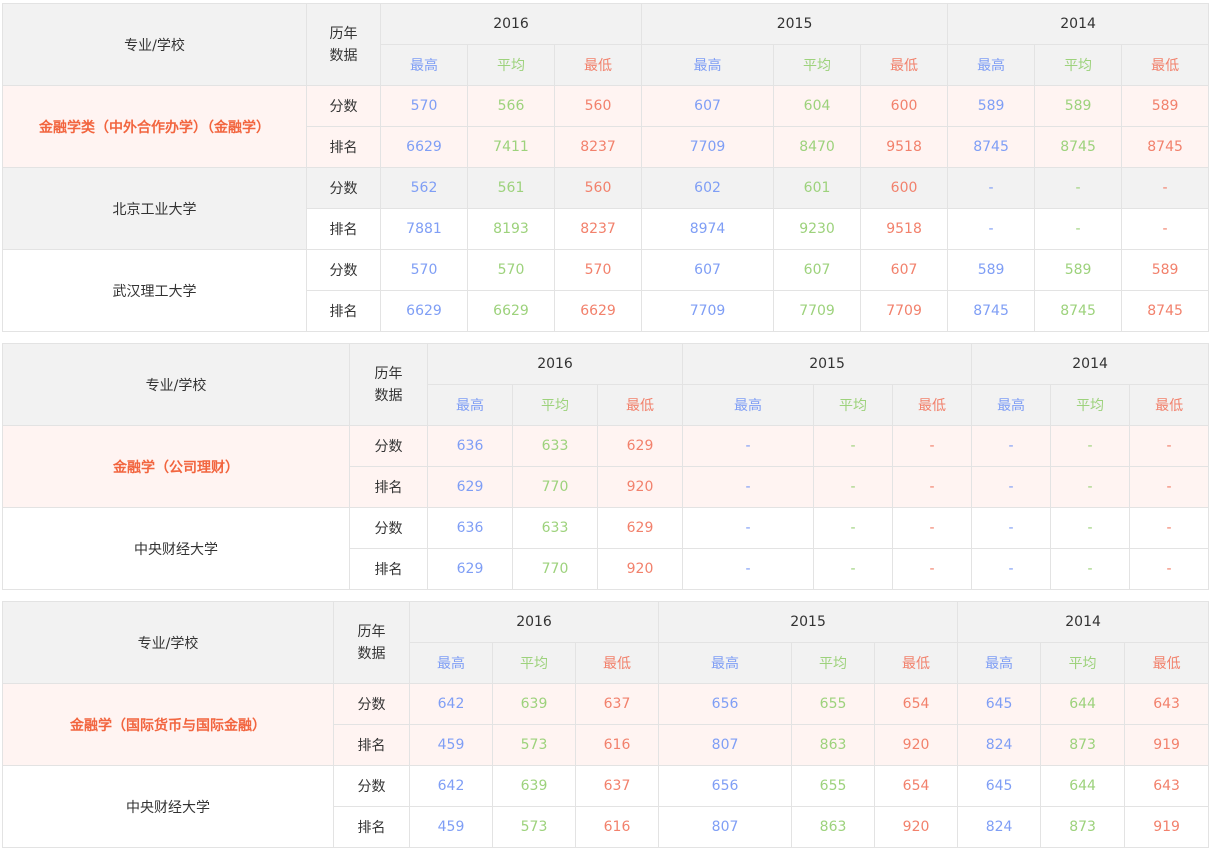  Describe the element at coordinates (176, 384) in the screenshot. I see `school-header: 专业/学校` at that location.